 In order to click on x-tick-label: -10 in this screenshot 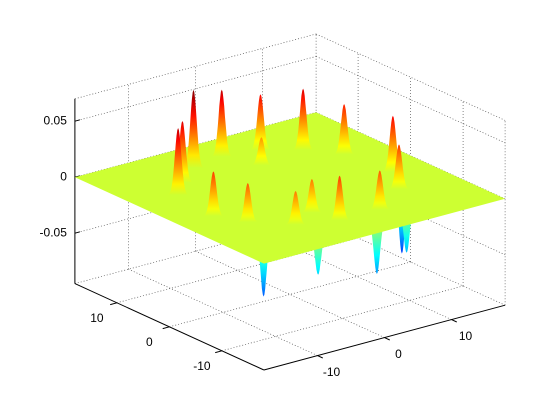, I will do `click(332, 372)`.